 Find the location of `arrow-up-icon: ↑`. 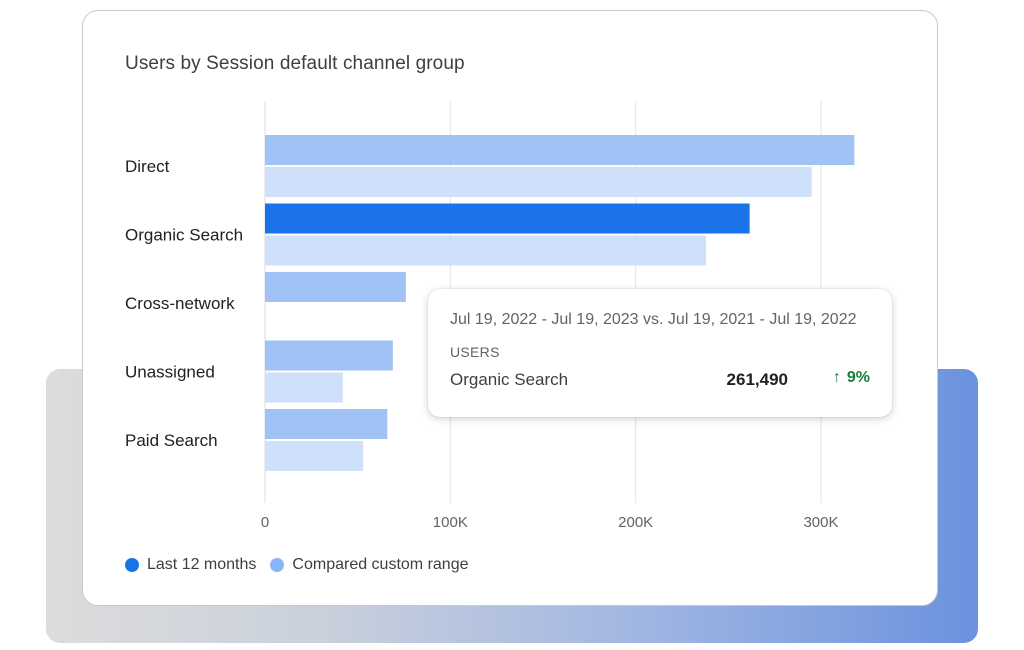

arrow-up-icon: ↑ is located at coordinates (836, 377).